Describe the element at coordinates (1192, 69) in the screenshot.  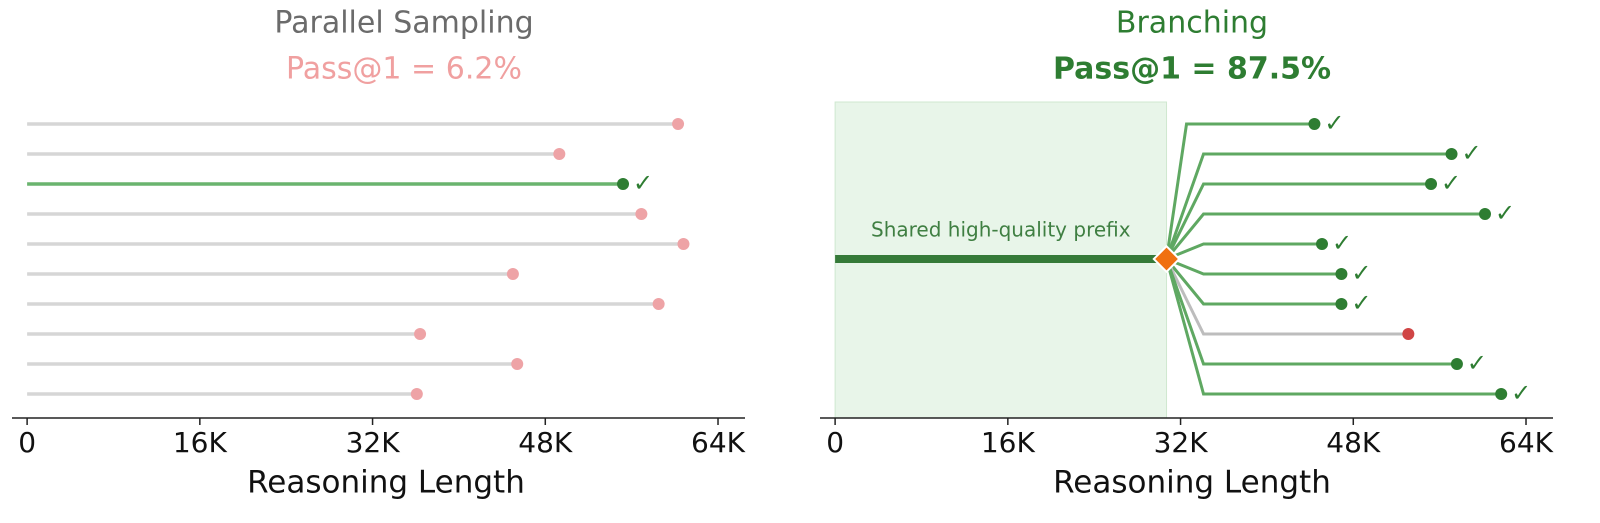
I see `chart-subtitle: Pass@1 = 87.5%` at that location.